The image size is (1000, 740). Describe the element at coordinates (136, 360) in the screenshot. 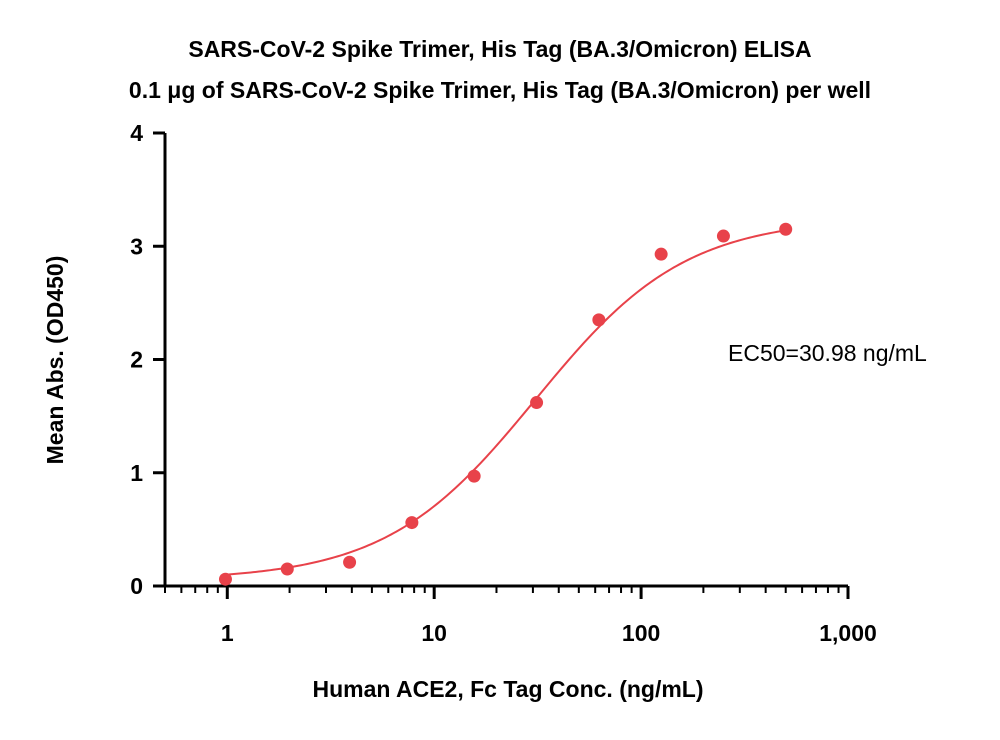

I see `y-tick-label: 2` at that location.